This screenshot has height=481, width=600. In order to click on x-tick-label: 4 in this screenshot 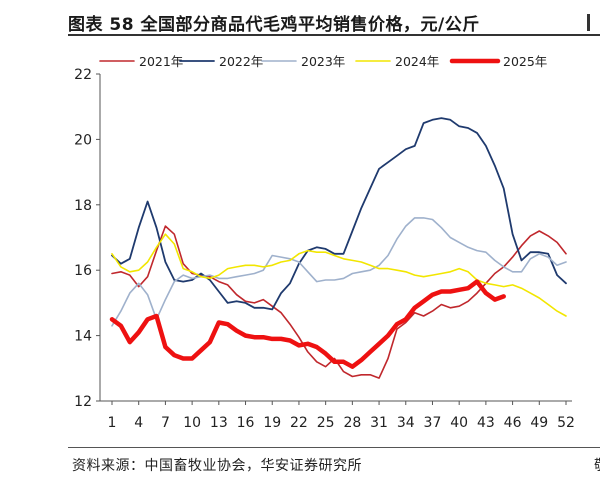, I will do `click(138, 423)`.